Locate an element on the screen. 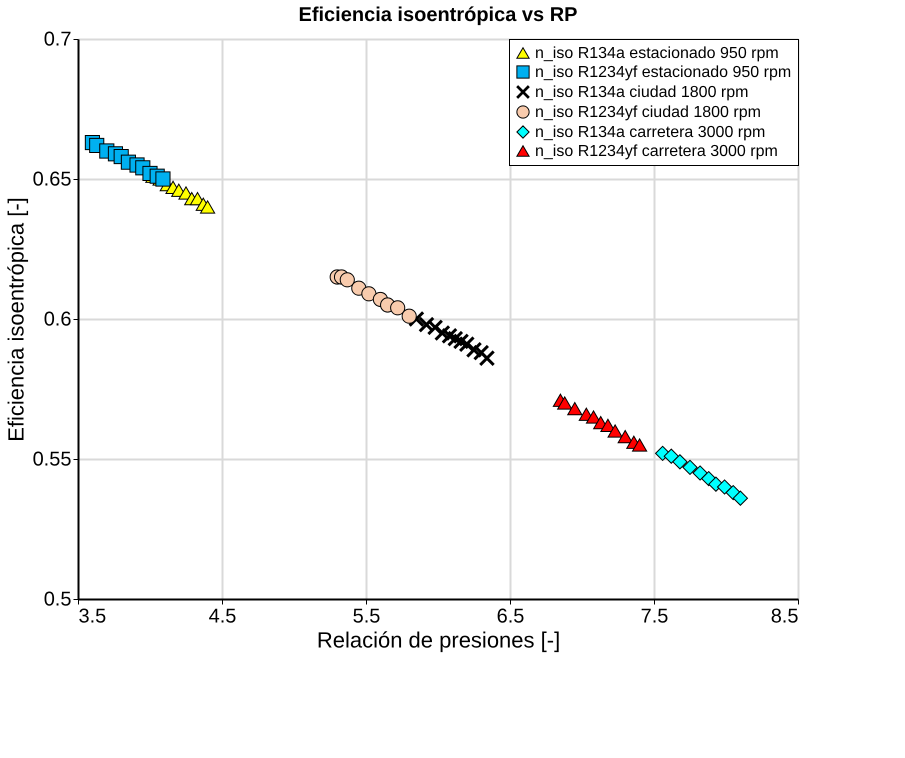 Image resolution: width=905 pixels, height=758 pixels. y-axis-title: Eficiencia isoentrópica [-] is located at coordinates (16, 319).